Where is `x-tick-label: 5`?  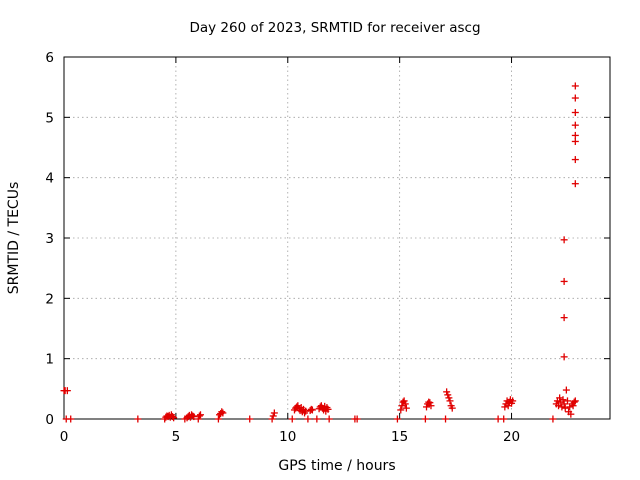 x-tick-label: 5 is located at coordinates (176, 437).